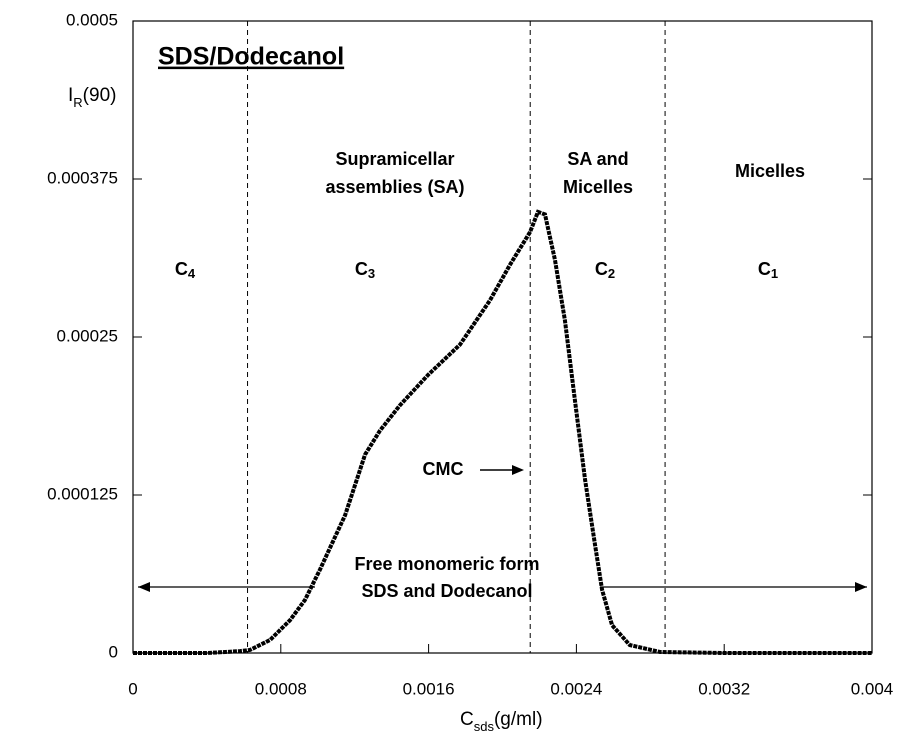 This screenshot has width=903, height=747. What do you see at coordinates (394, 187) in the screenshot?
I see `annotation: assemblies (SA)` at bounding box center [394, 187].